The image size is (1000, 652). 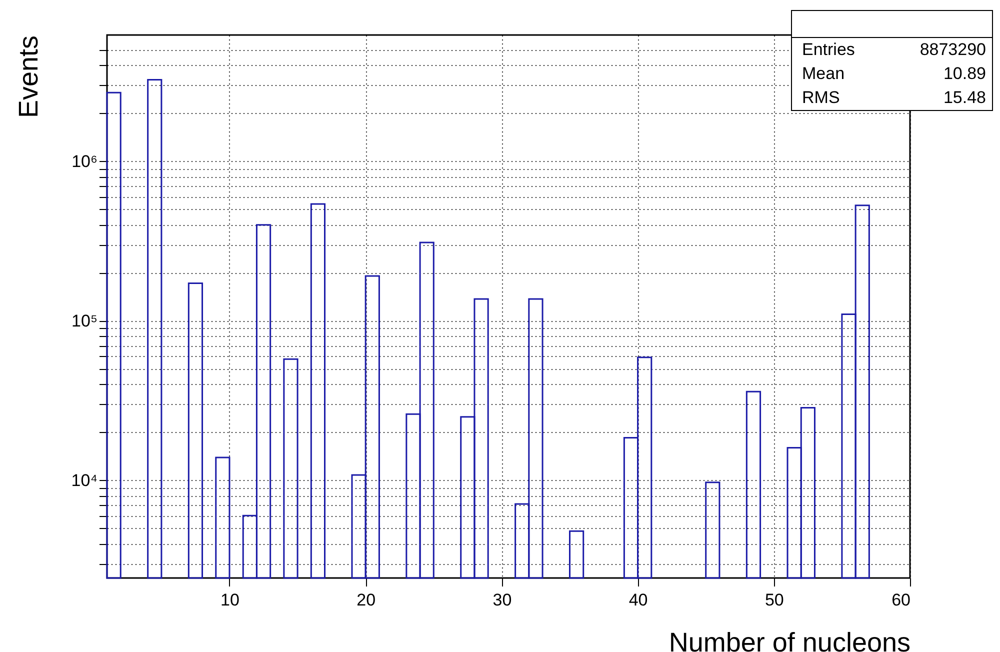 What do you see at coordinates (892, 60) in the screenshot?
I see `stats-box: Entries 8873290 Mean 10.89 RMS 15.48` at bounding box center [892, 60].